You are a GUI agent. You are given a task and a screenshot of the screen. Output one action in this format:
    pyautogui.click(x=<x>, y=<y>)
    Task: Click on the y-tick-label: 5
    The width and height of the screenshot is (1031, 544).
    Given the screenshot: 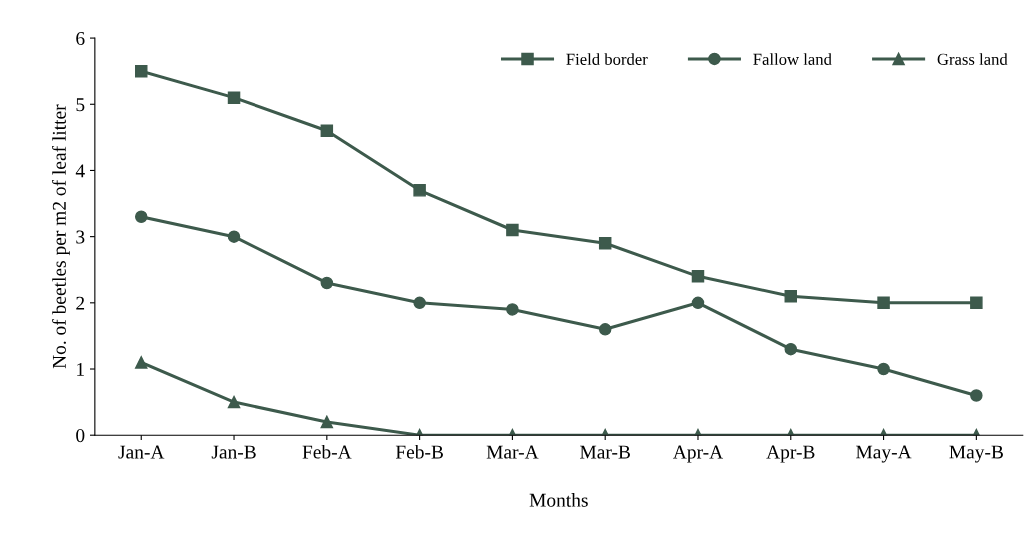 What is the action you would take?
    pyautogui.click(x=80, y=105)
    